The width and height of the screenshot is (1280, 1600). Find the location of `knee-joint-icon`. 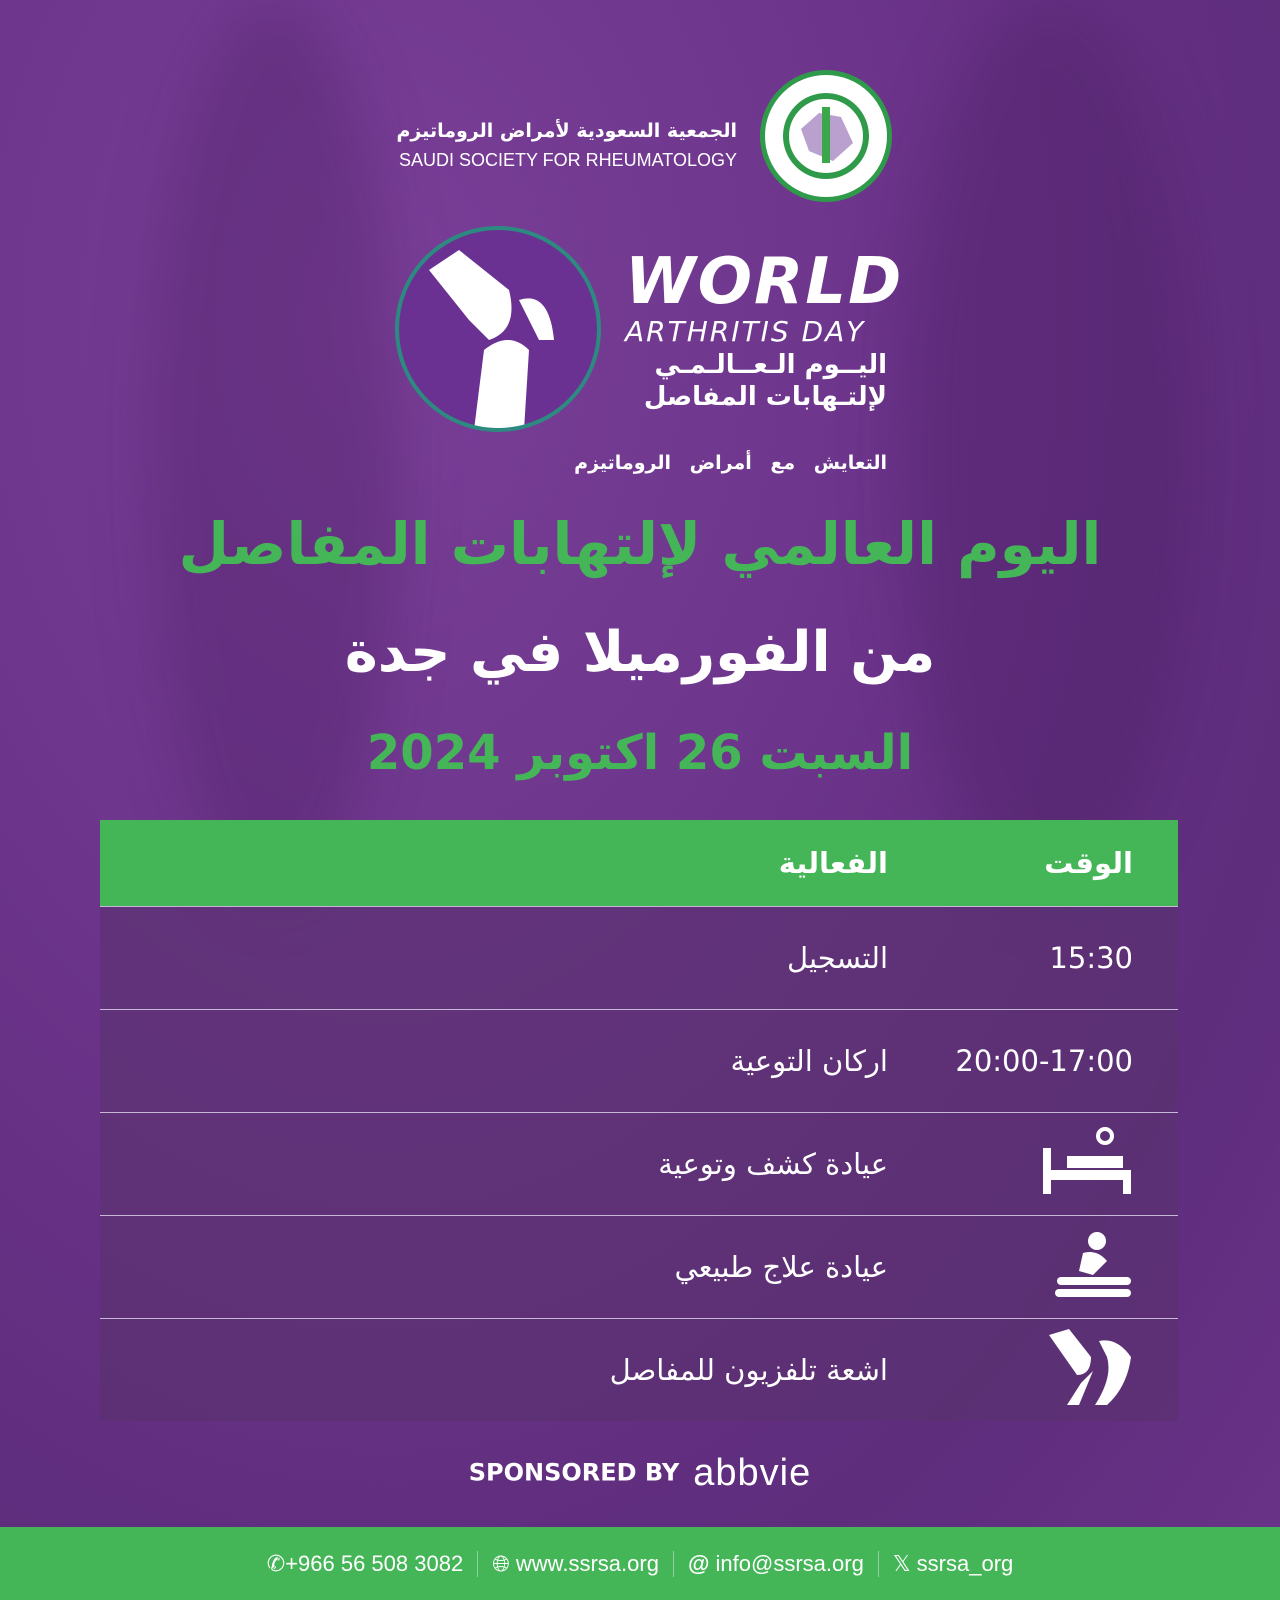

knee-joint-icon is located at coordinates (1023, 1370).